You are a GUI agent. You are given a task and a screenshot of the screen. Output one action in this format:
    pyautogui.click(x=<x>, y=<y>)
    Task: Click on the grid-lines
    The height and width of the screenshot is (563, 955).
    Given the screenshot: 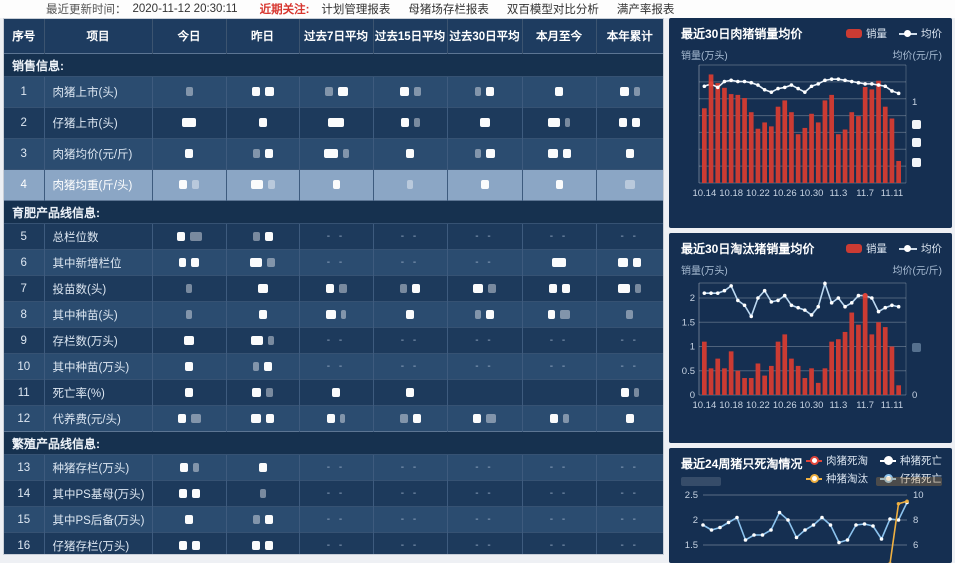 What is the action you would take?
    pyautogui.click(x=805, y=520)
    